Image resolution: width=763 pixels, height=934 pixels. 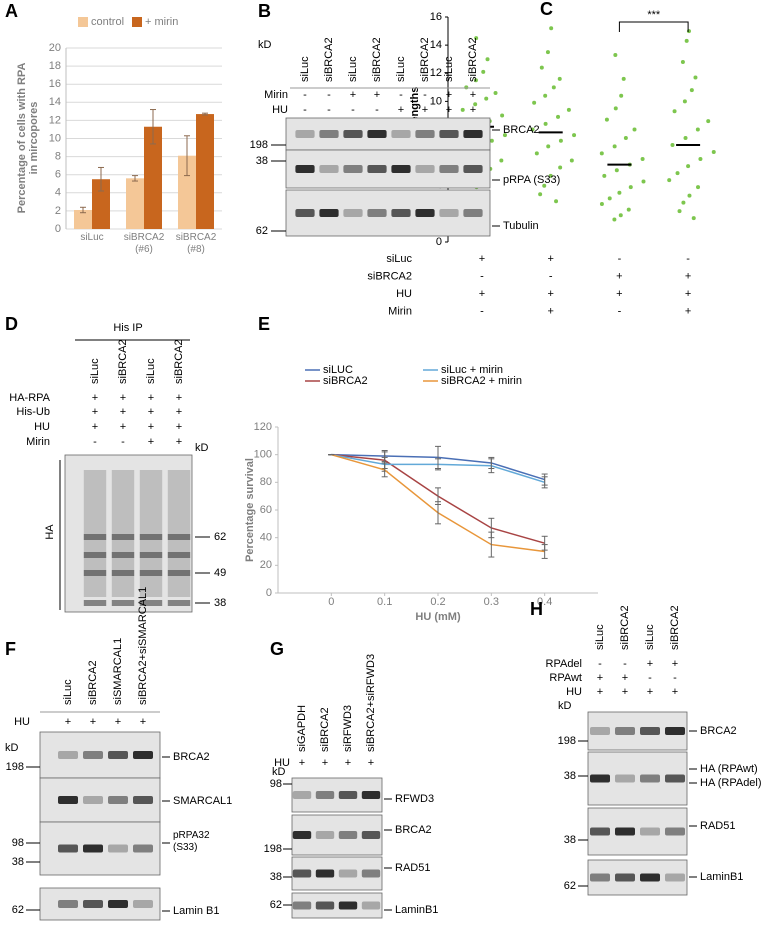 What do you see at coordinates (570, 776) in the screenshot?
I see `marker-label: 38` at bounding box center [570, 776].